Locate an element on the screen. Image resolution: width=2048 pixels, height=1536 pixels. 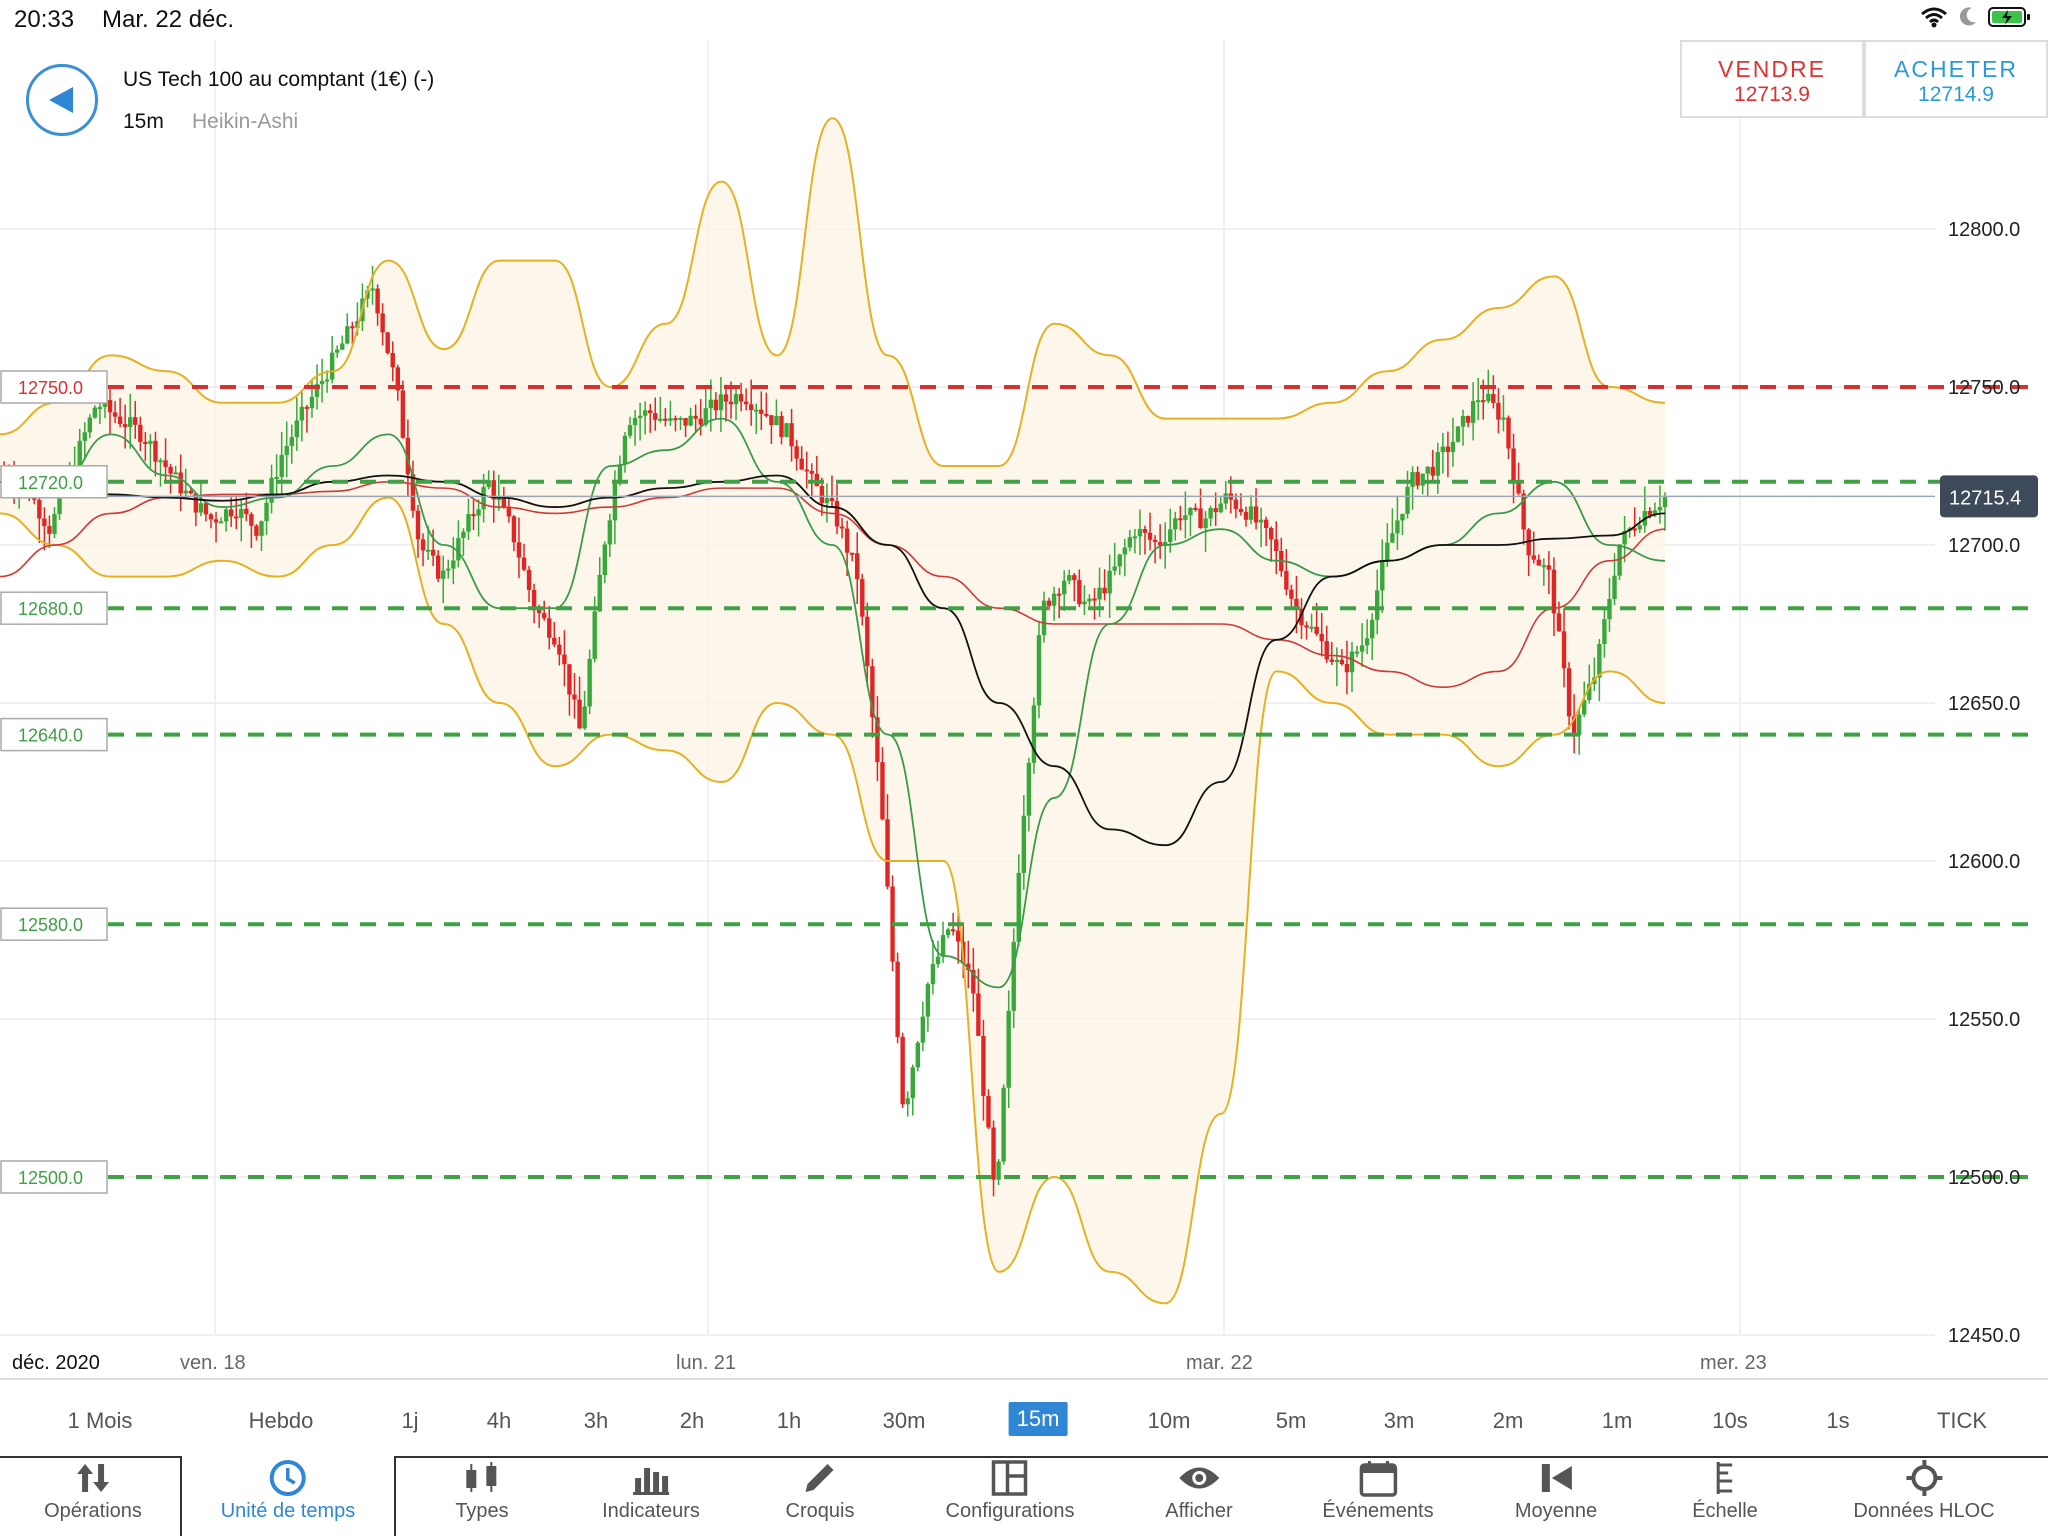
date-axis-label: déc. 2020 is located at coordinates (56, 1363).